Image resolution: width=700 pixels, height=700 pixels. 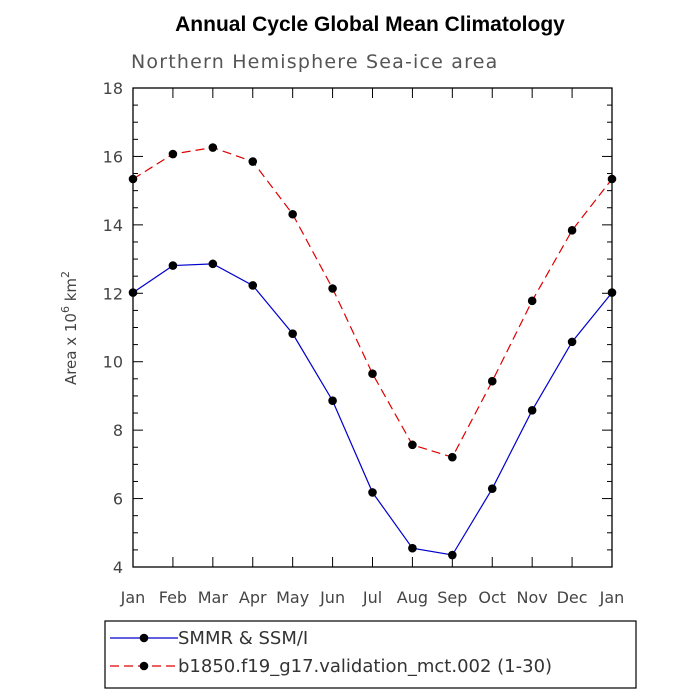 I want to click on legend-label-0: SMMR & SSM/I, so click(x=243, y=638).